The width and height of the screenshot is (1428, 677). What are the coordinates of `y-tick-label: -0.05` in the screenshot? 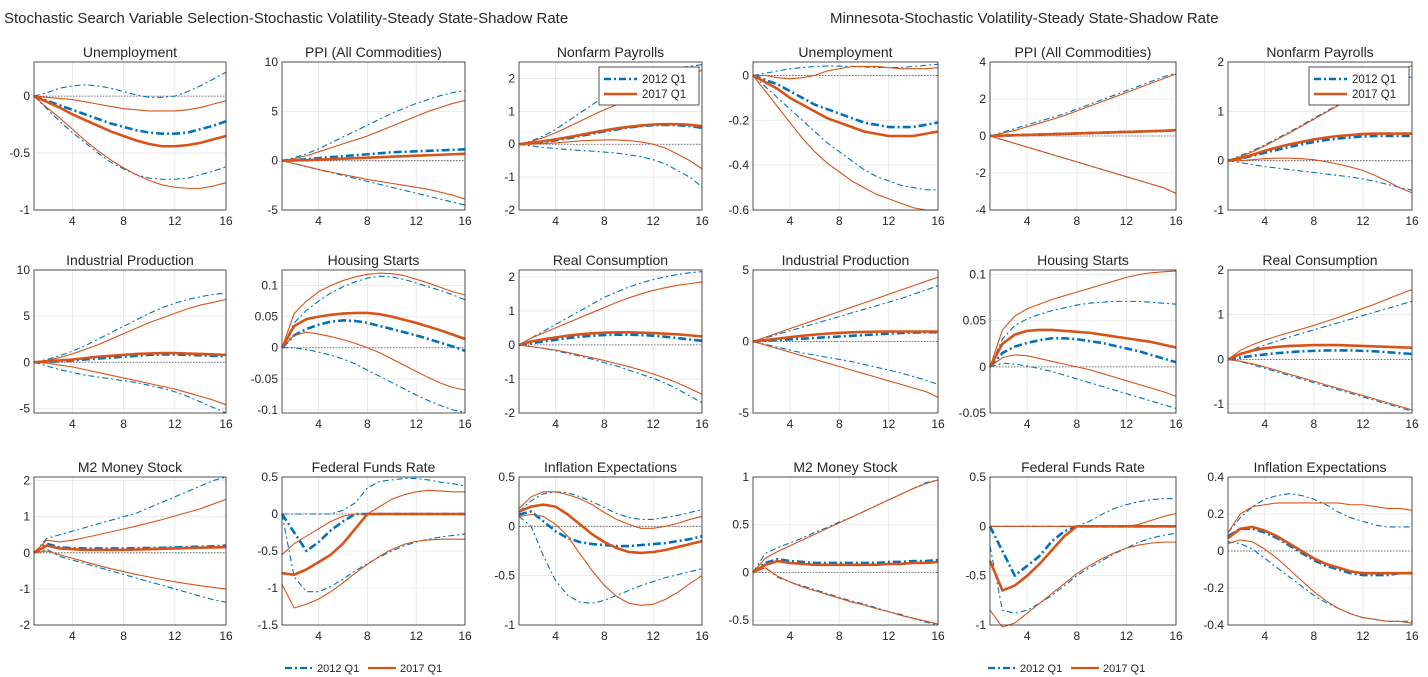 It's located at (973, 413).